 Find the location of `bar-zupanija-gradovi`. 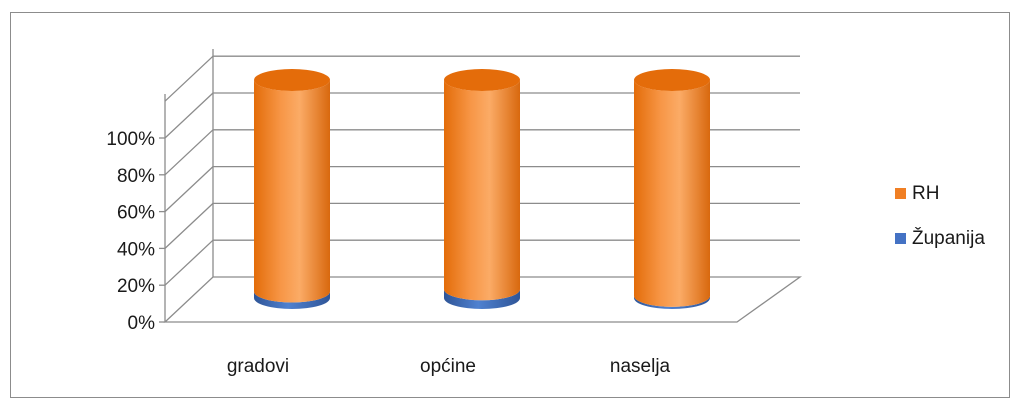

bar-zupanija-gradovi is located at coordinates (292, 300).